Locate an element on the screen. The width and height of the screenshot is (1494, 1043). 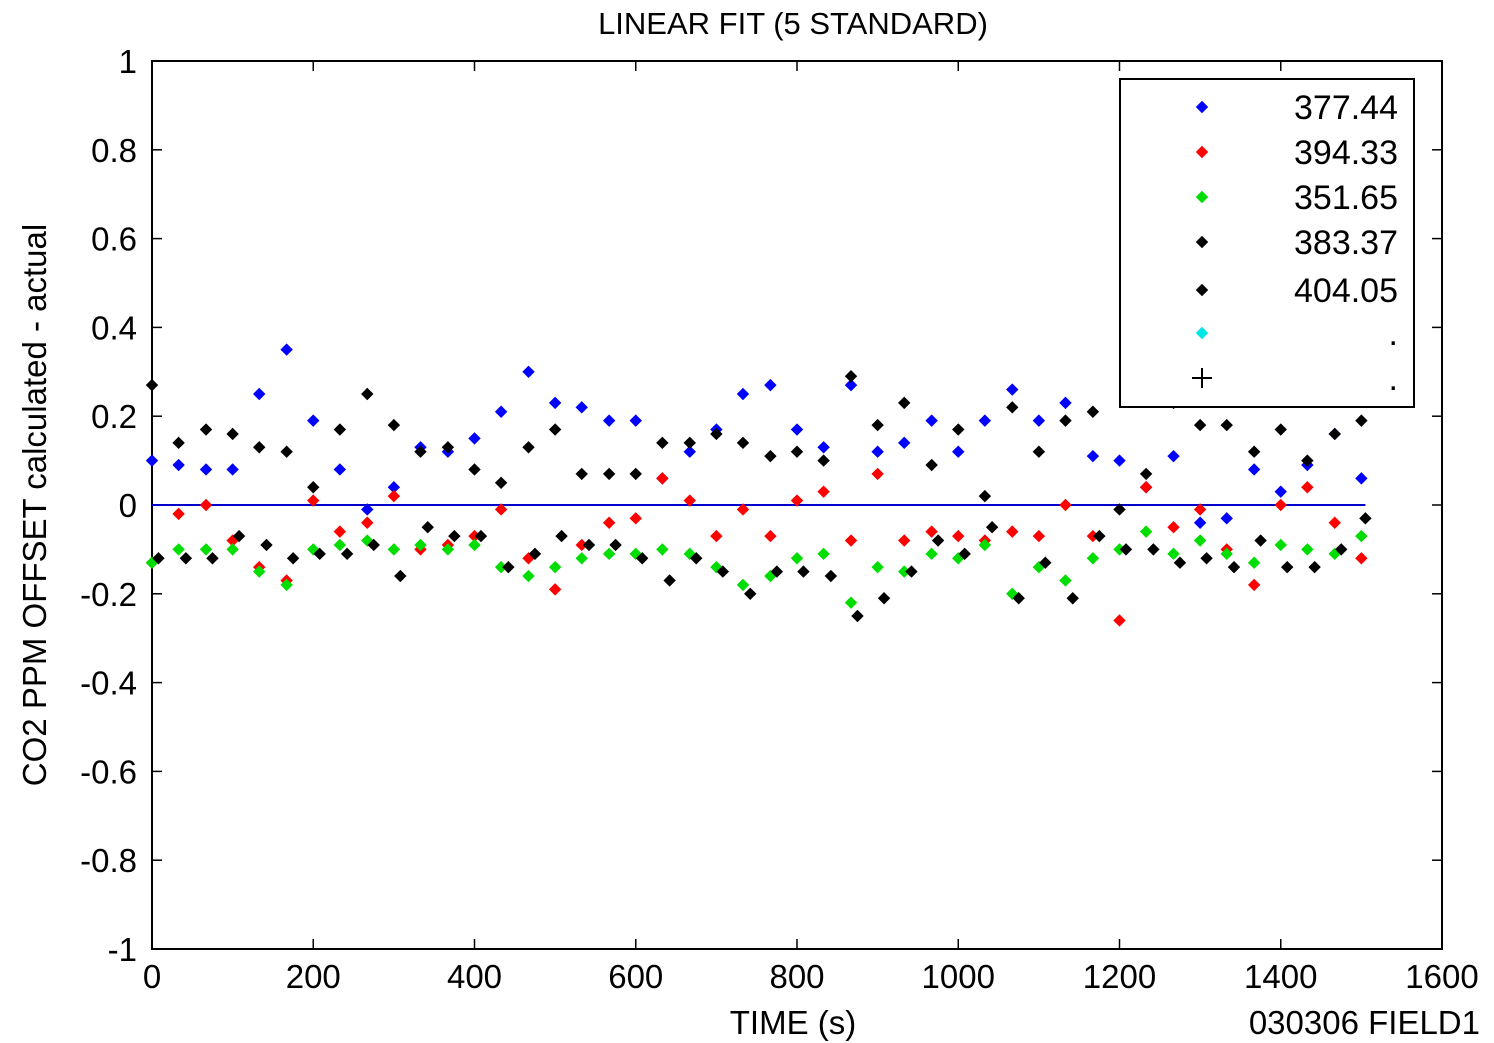
legend-label: . is located at coordinates (1393, 379).